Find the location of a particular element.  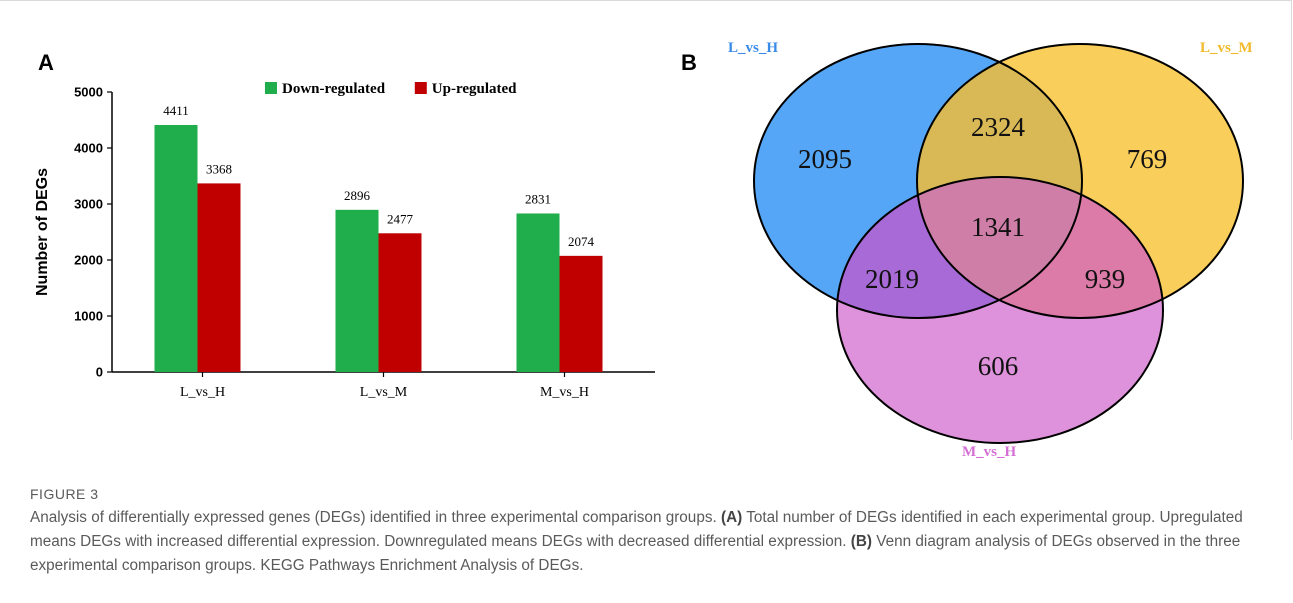

venn-outline-l_vs_h is located at coordinates (918, 181).